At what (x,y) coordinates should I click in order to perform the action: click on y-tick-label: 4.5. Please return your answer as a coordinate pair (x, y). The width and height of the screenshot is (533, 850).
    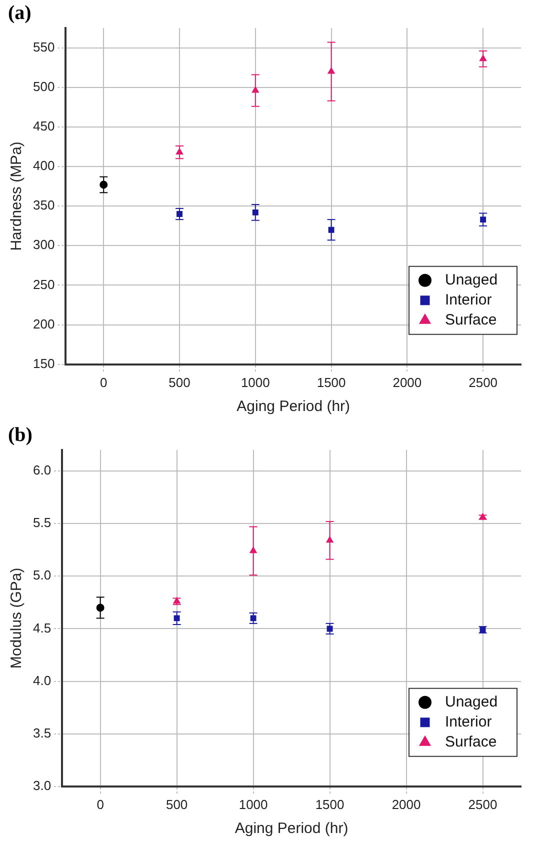
    Looking at the image, I should click on (42, 628).